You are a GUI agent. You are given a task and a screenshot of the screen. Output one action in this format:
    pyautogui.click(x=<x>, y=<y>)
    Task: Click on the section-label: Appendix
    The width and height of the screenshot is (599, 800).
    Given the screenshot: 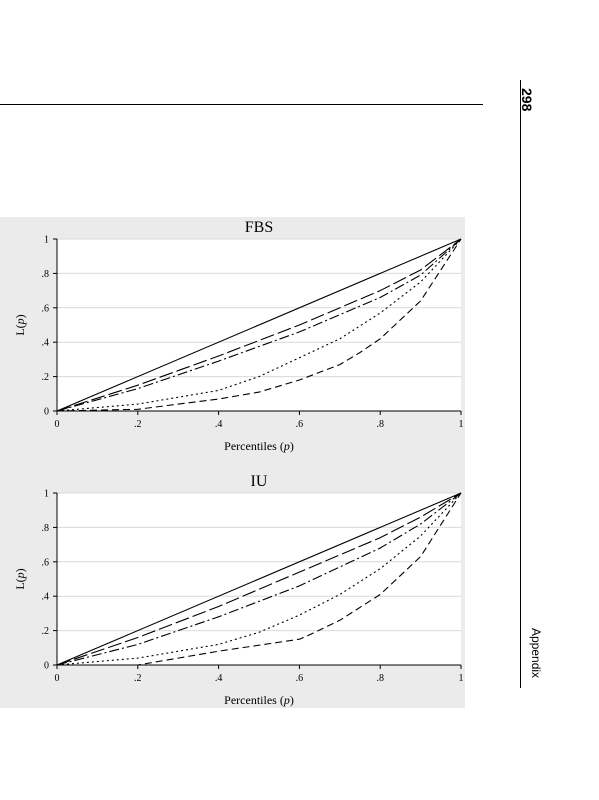 What is the action you would take?
    pyautogui.click(x=536, y=653)
    